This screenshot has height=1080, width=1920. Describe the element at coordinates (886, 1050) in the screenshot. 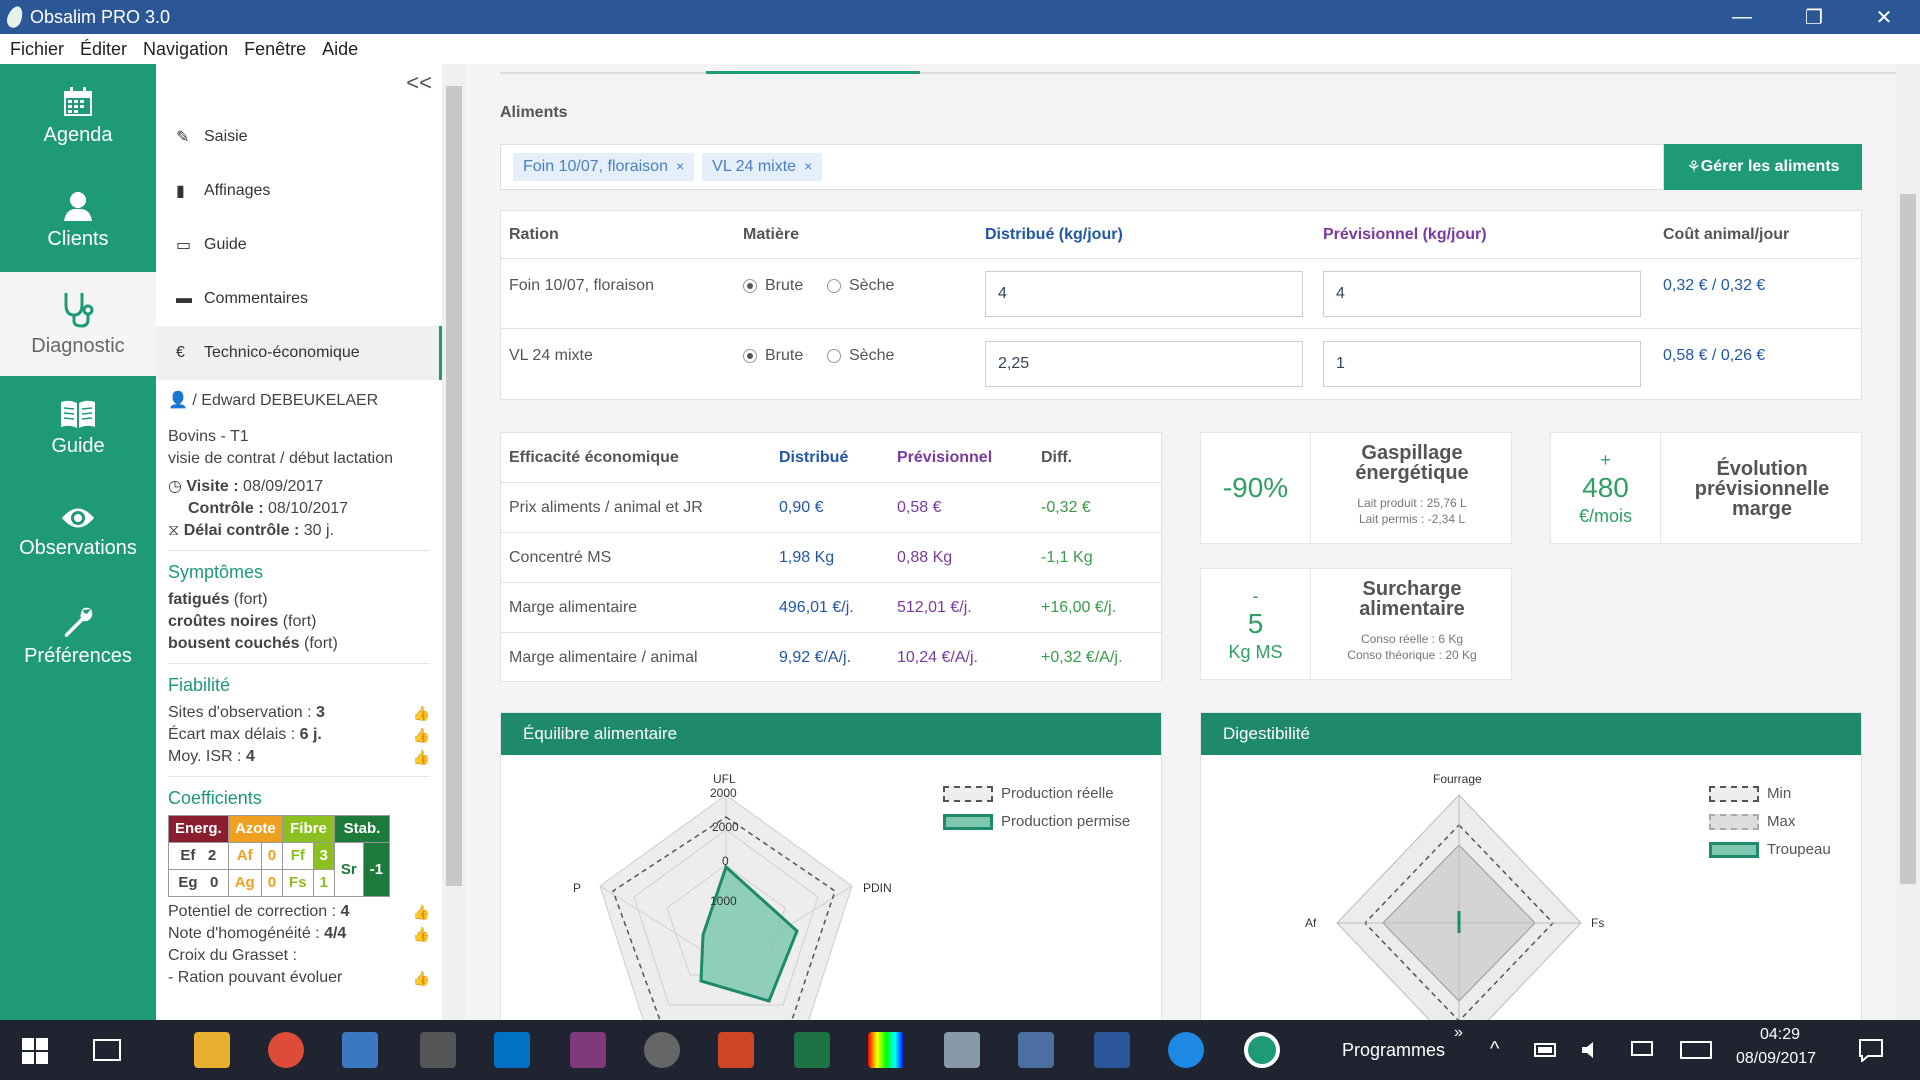

I see `color-app-icon` at that location.